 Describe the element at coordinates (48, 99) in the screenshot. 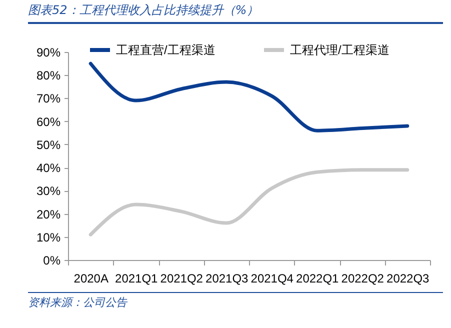

I see `y-tick-label: 70%` at that location.